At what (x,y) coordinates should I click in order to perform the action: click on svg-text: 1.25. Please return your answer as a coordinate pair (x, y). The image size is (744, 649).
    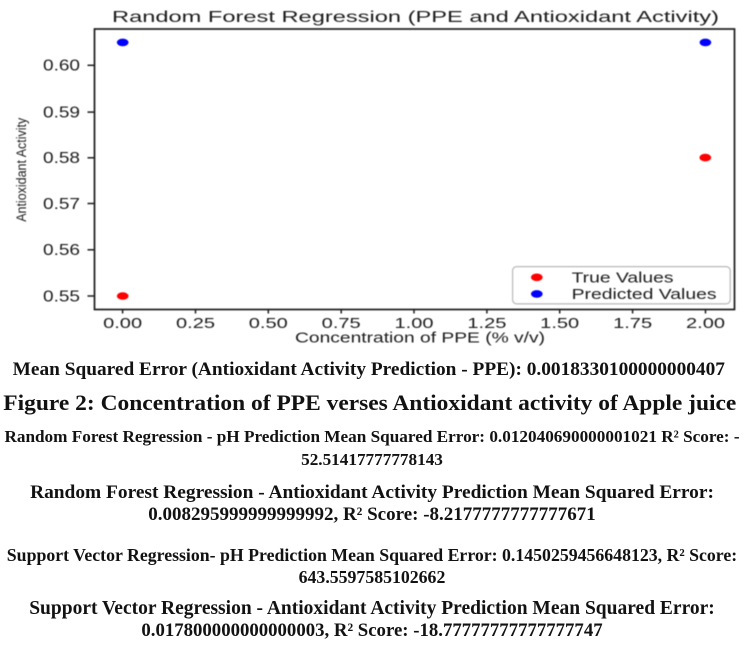
    Looking at the image, I should click on (486, 323).